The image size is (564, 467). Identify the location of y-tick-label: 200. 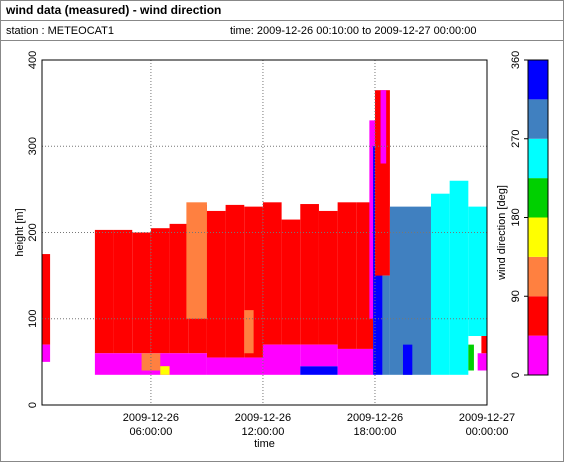
(33, 232).